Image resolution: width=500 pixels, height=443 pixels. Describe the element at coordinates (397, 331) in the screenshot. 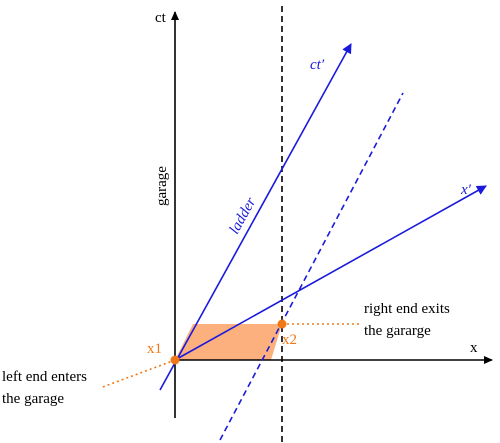

I see `right-end-annotation-line2: the gararge` at that location.